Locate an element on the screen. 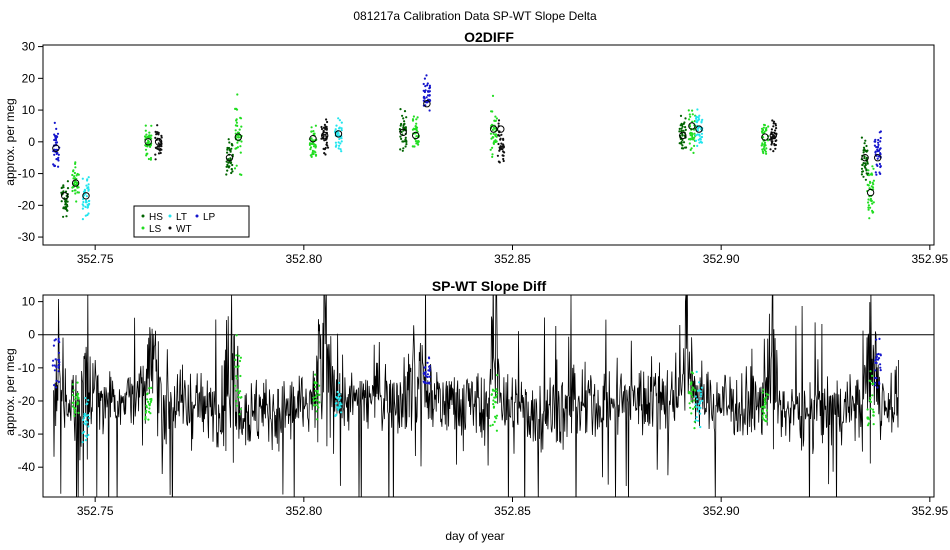 The height and width of the screenshot is (550, 950). slope-diff-y-tick-label: 10 is located at coordinates (29, 302).